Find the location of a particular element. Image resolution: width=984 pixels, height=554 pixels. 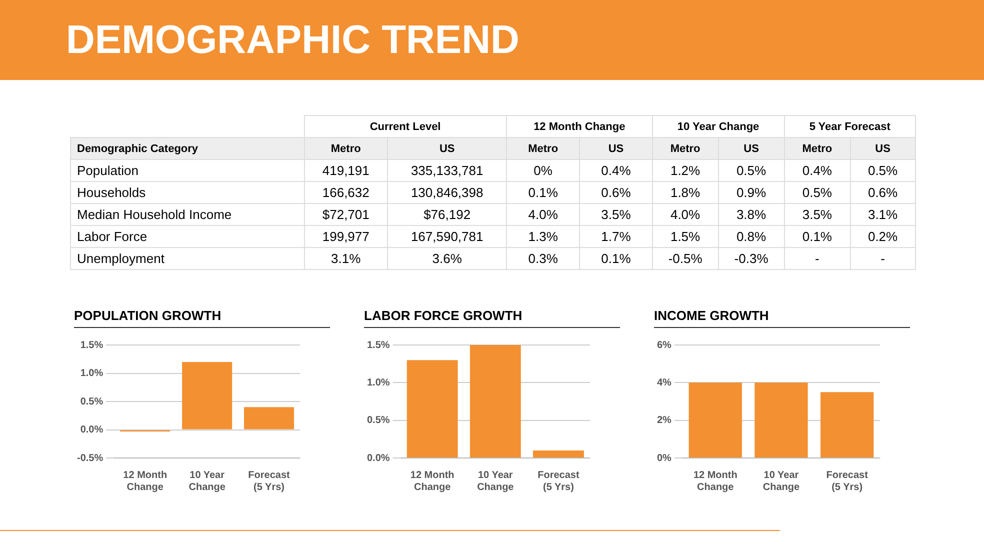

text: -0.3% is located at coordinates (751, 258).